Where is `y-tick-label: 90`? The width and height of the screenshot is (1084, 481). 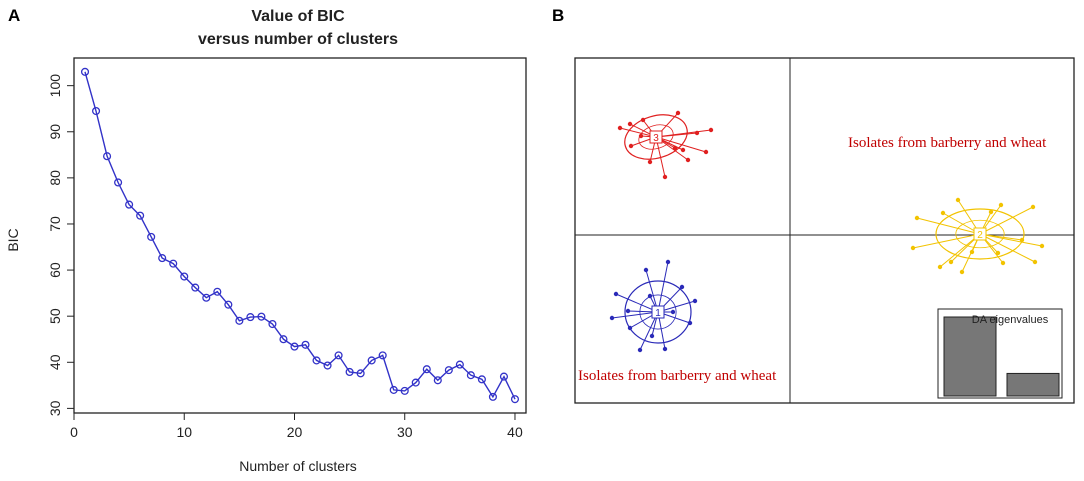
y-tick-label: 90 is located at coordinates (55, 132).